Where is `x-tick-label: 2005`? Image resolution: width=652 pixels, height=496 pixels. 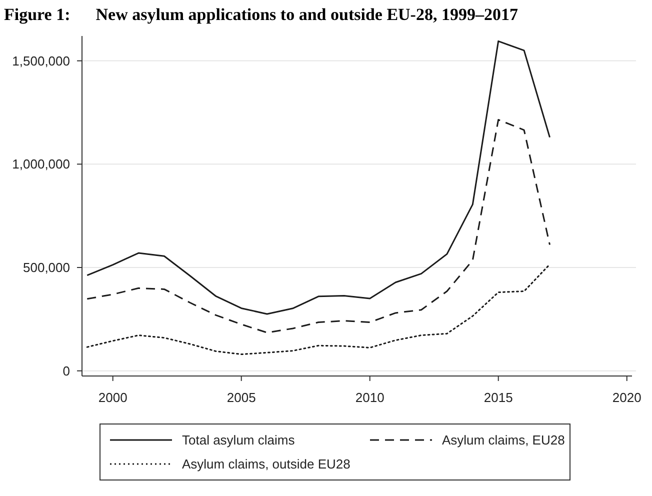
x-tick-label: 2005 is located at coordinates (241, 397).